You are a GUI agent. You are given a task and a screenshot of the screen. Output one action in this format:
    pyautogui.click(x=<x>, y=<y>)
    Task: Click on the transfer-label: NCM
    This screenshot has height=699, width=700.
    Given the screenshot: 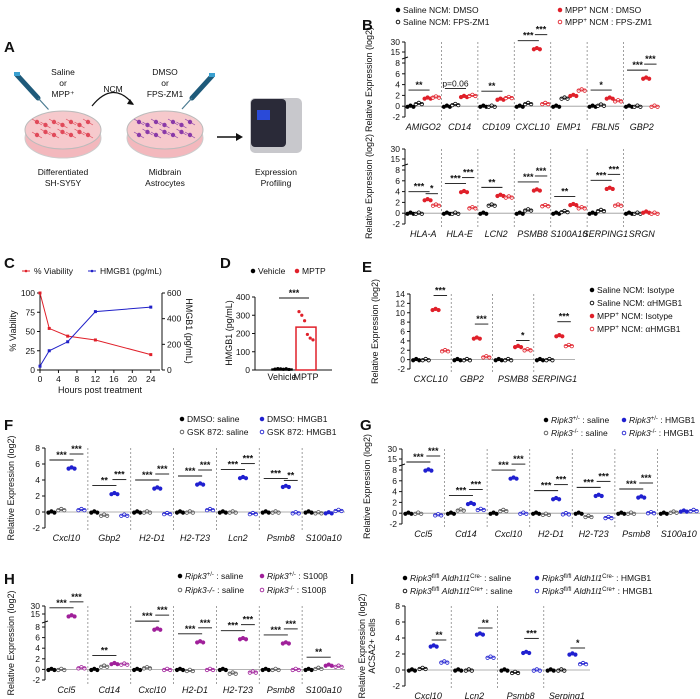 What is the action you would take?
    pyautogui.click(x=112, y=89)
    